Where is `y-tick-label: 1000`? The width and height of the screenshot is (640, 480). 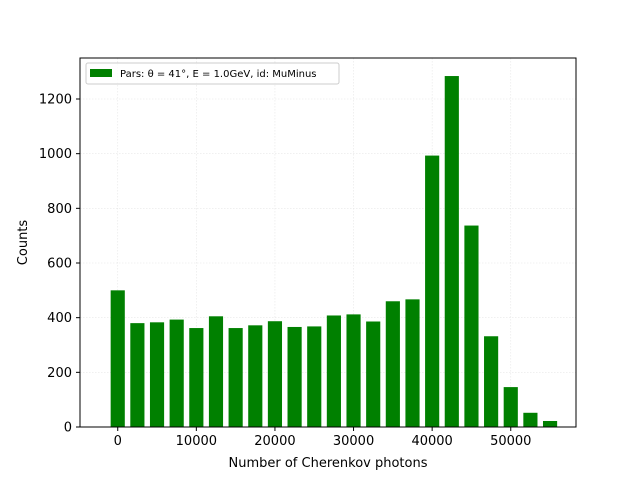
y-tick-label: 1000 is located at coordinates (55, 154).